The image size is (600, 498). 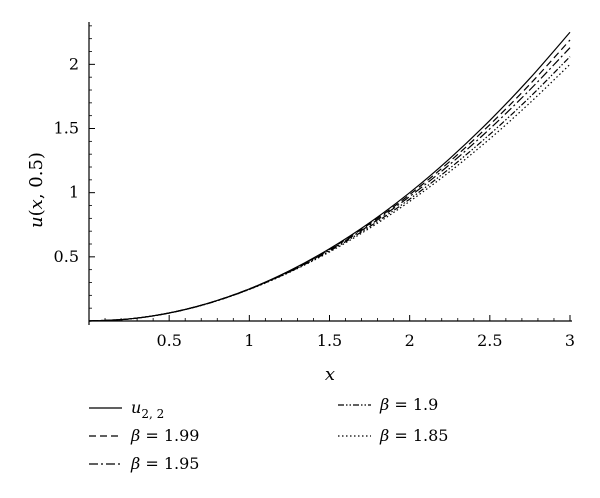 I want to click on legend-label: β = 1.9, so click(x=408, y=404).